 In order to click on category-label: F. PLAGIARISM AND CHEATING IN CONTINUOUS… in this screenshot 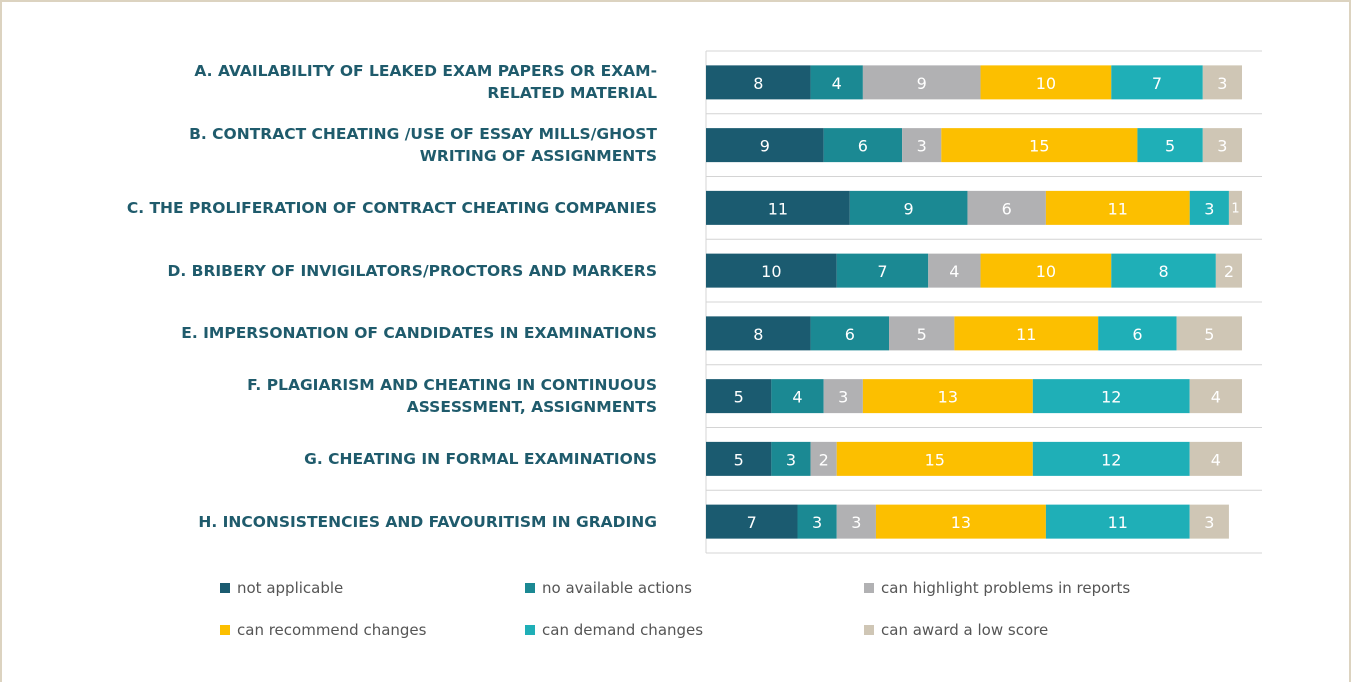, I will do `click(452, 396)`.